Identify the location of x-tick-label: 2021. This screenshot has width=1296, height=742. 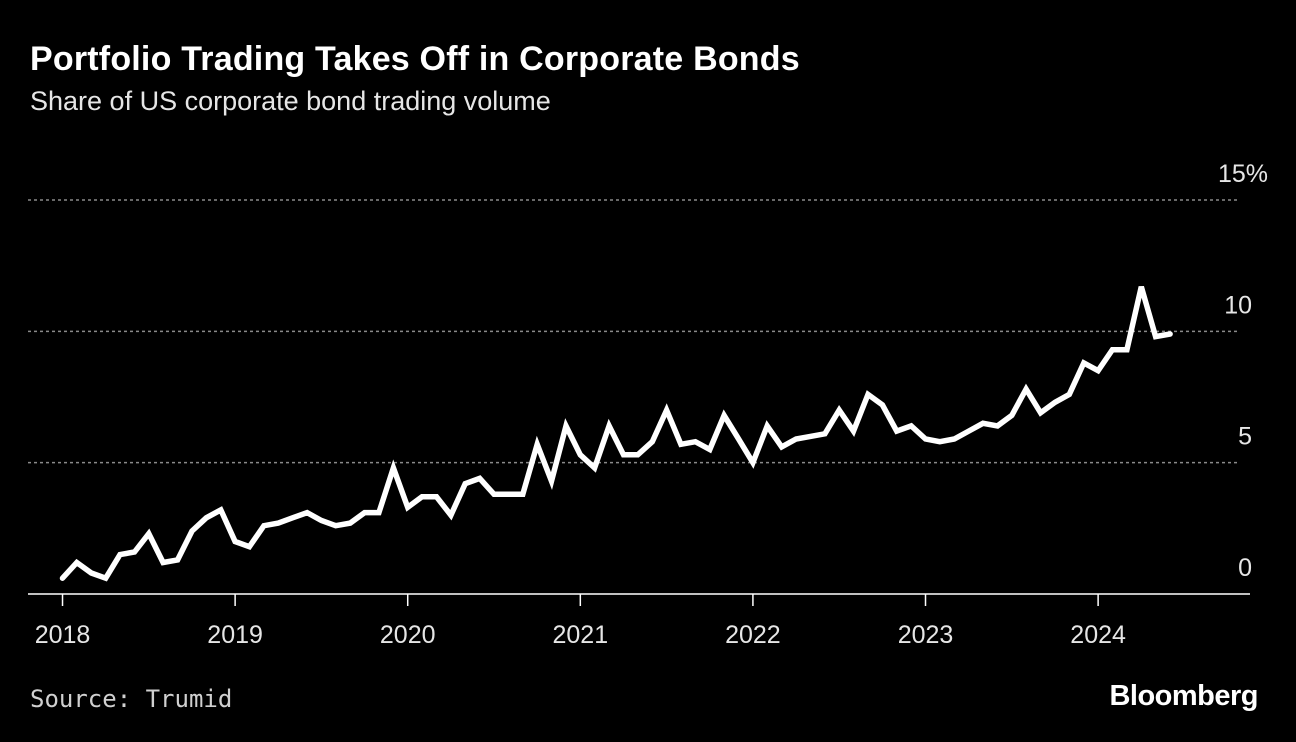
(581, 635).